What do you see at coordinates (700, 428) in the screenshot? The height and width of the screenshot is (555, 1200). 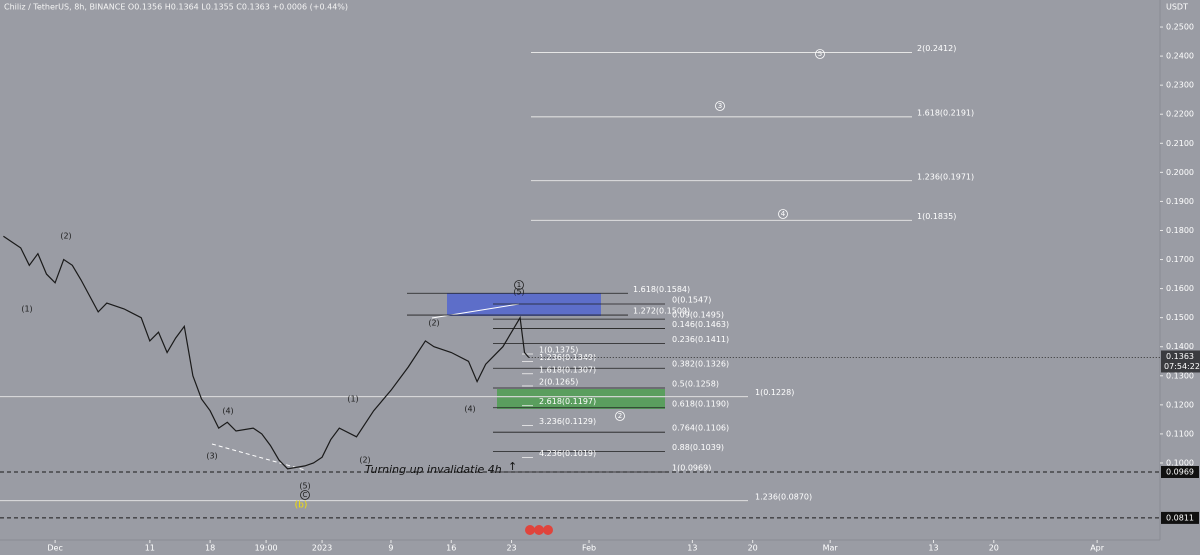 I see `fib-label: 0.764(0.1106)` at bounding box center [700, 428].